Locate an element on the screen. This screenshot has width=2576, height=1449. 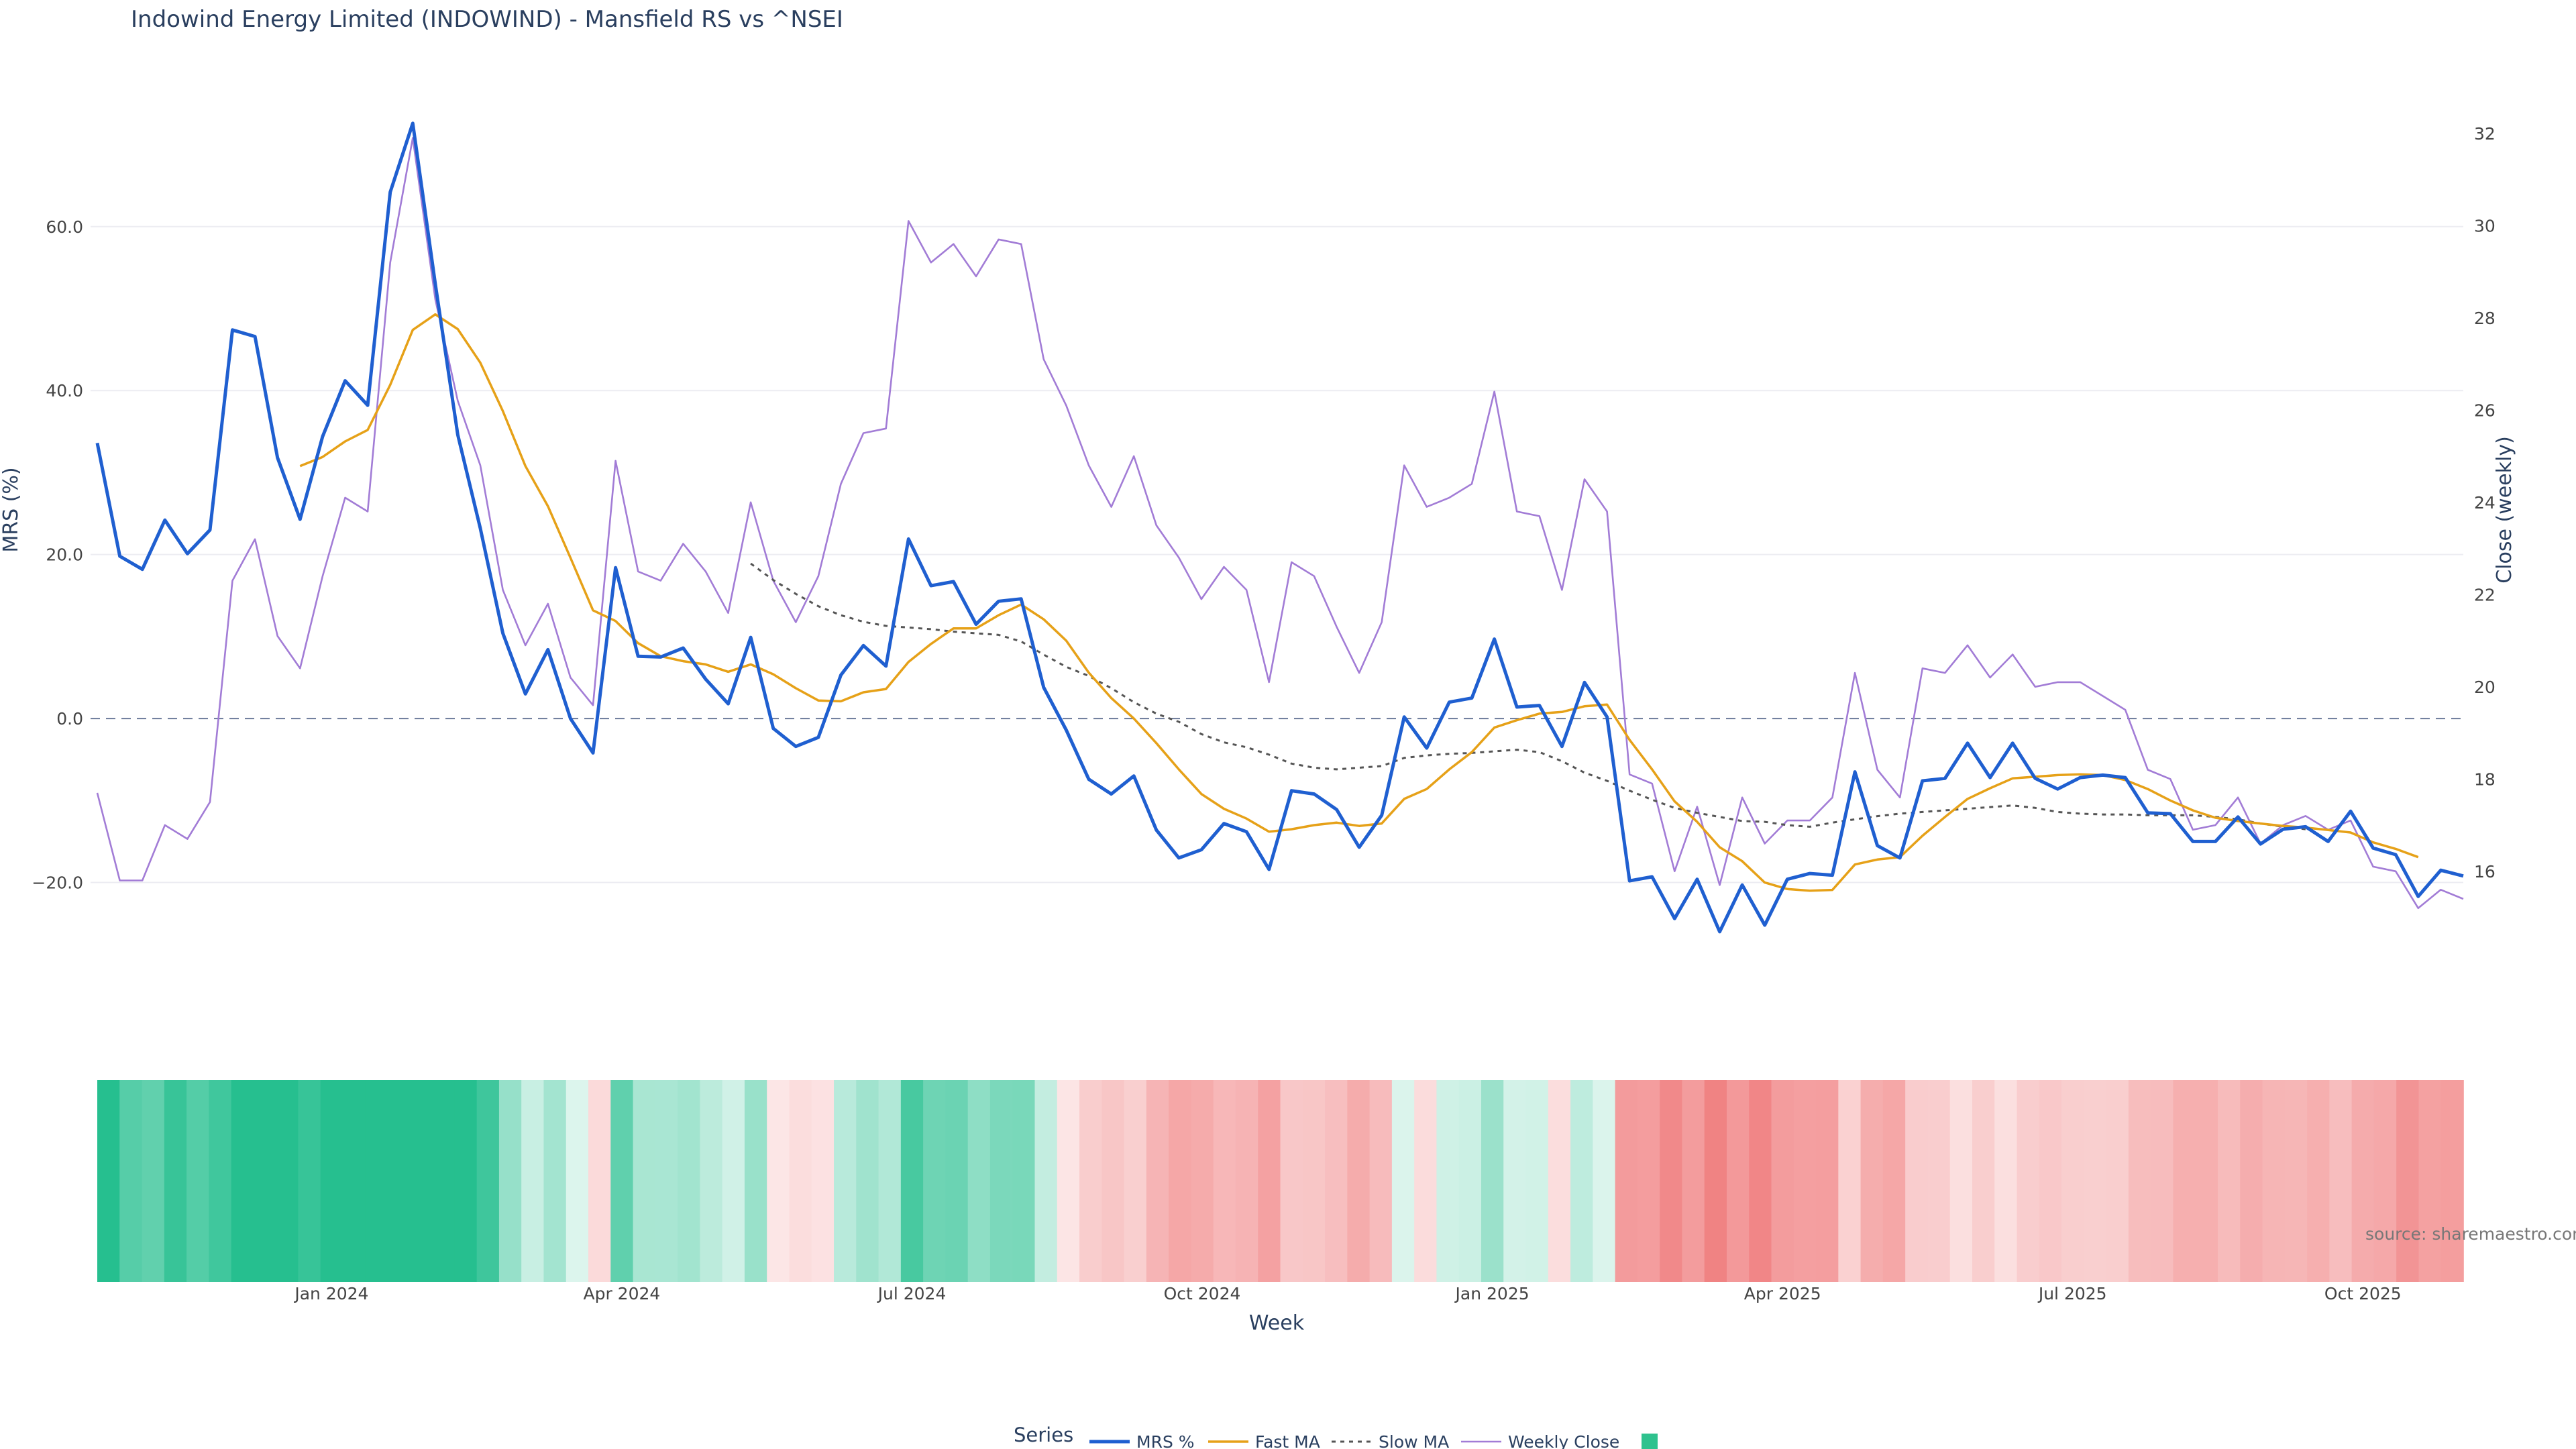
y2-tick-label: 20 is located at coordinates (2485, 687).